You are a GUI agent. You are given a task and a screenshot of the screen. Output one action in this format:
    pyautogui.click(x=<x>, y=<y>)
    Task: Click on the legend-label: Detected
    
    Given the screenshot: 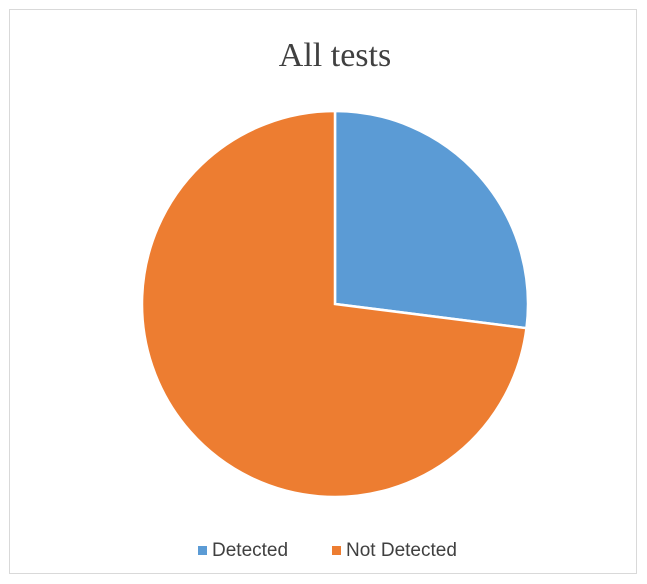 What is the action you would take?
    pyautogui.click(x=250, y=550)
    